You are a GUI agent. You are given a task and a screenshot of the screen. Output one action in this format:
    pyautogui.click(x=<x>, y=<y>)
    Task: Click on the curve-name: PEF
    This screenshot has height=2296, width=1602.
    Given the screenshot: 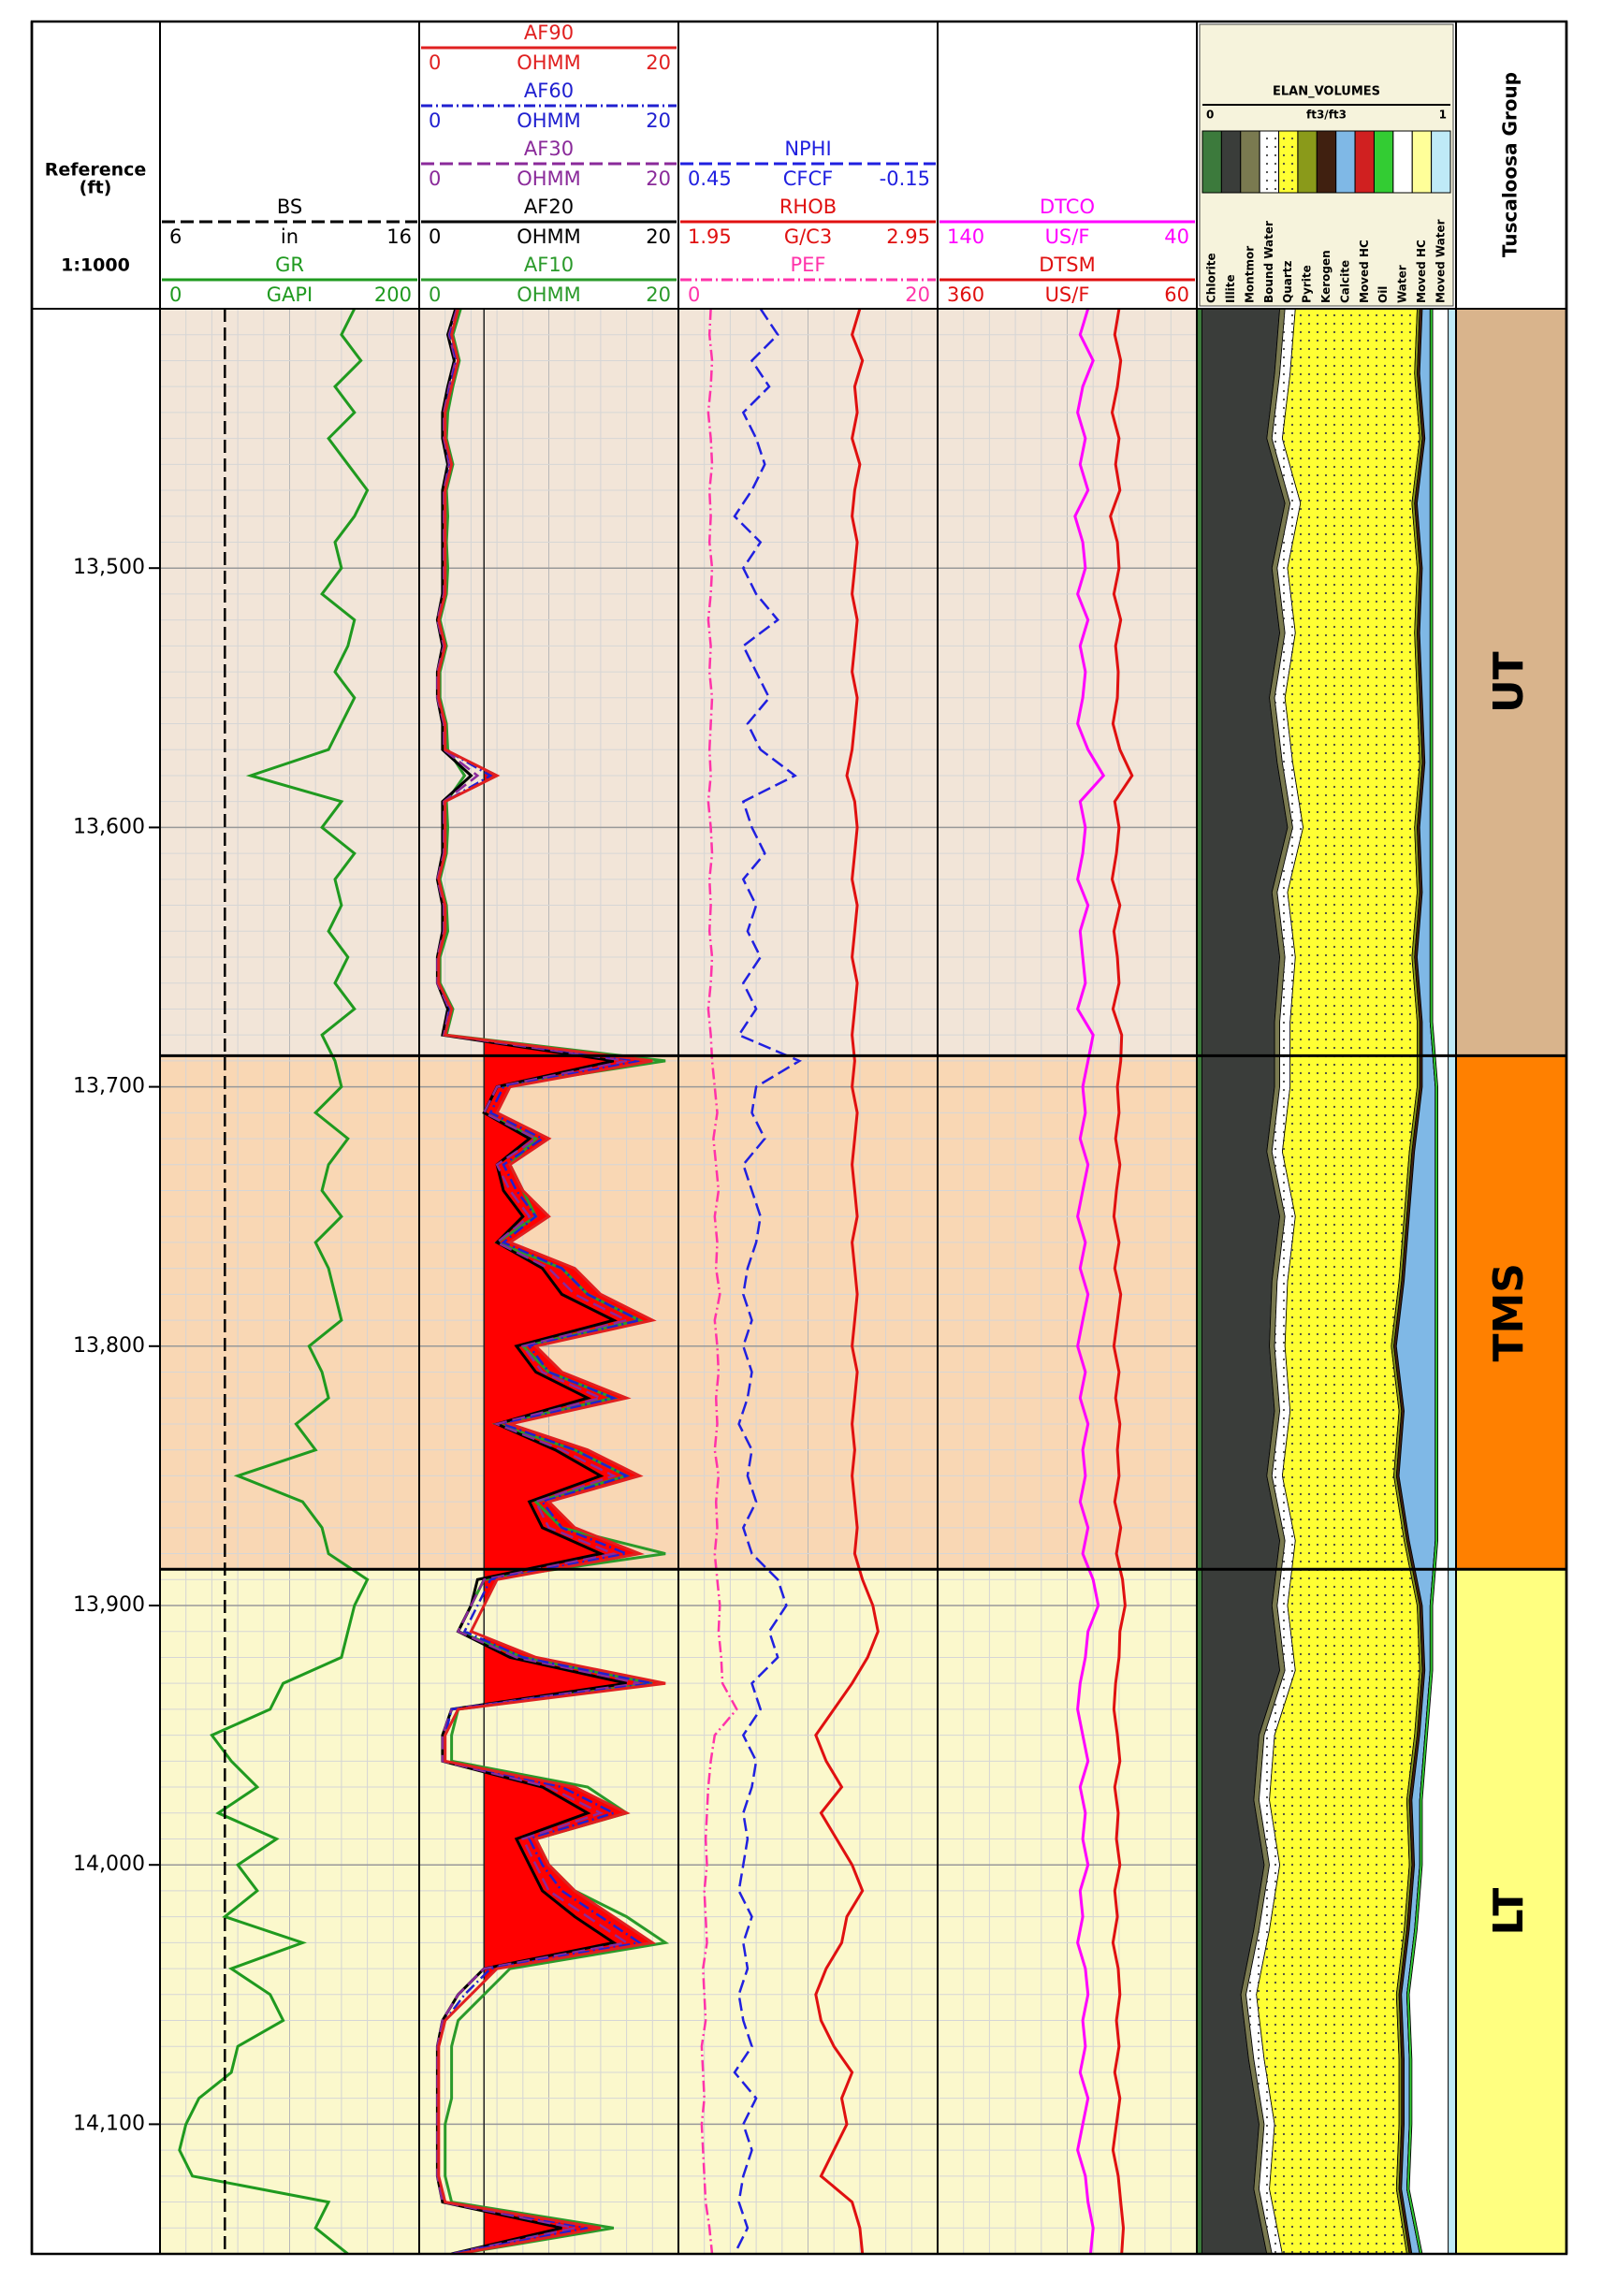 What is the action you would take?
    pyautogui.click(x=807, y=265)
    